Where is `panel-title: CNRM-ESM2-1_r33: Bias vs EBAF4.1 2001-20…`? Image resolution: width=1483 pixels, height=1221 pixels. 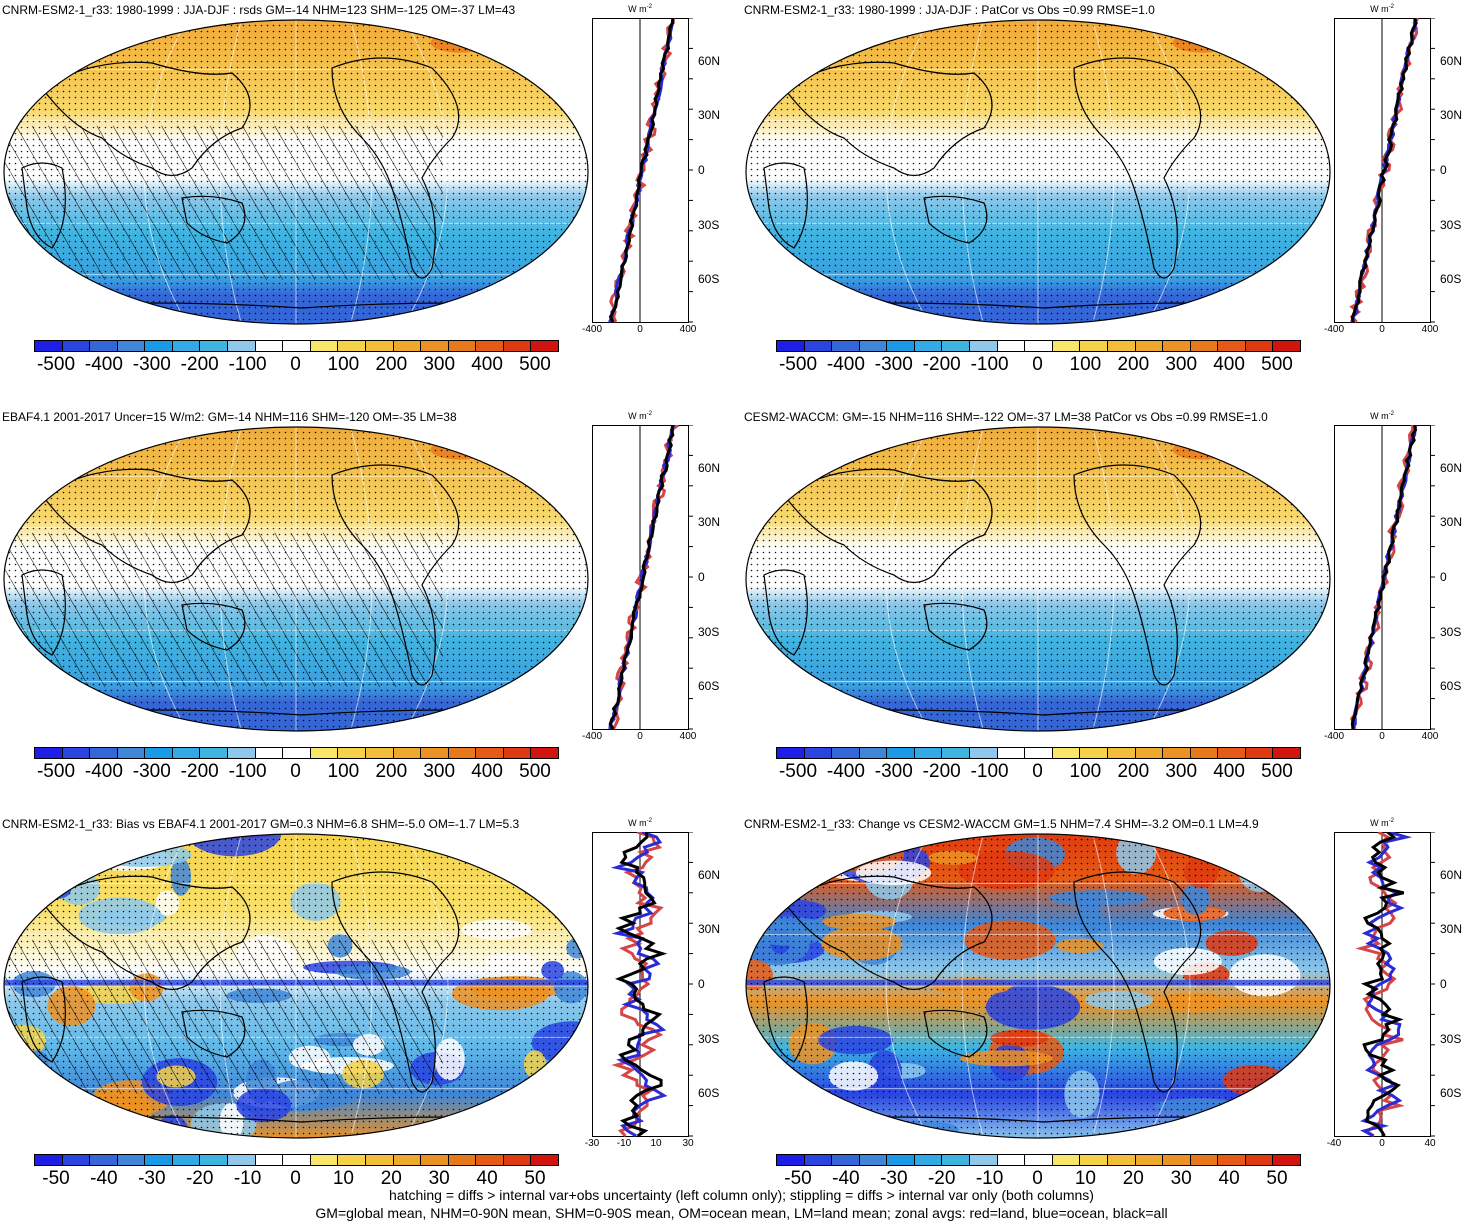 panel-title: CNRM-ESM2-1_r33: Bias vs EBAF4.1 2001-20… is located at coordinates (261, 824).